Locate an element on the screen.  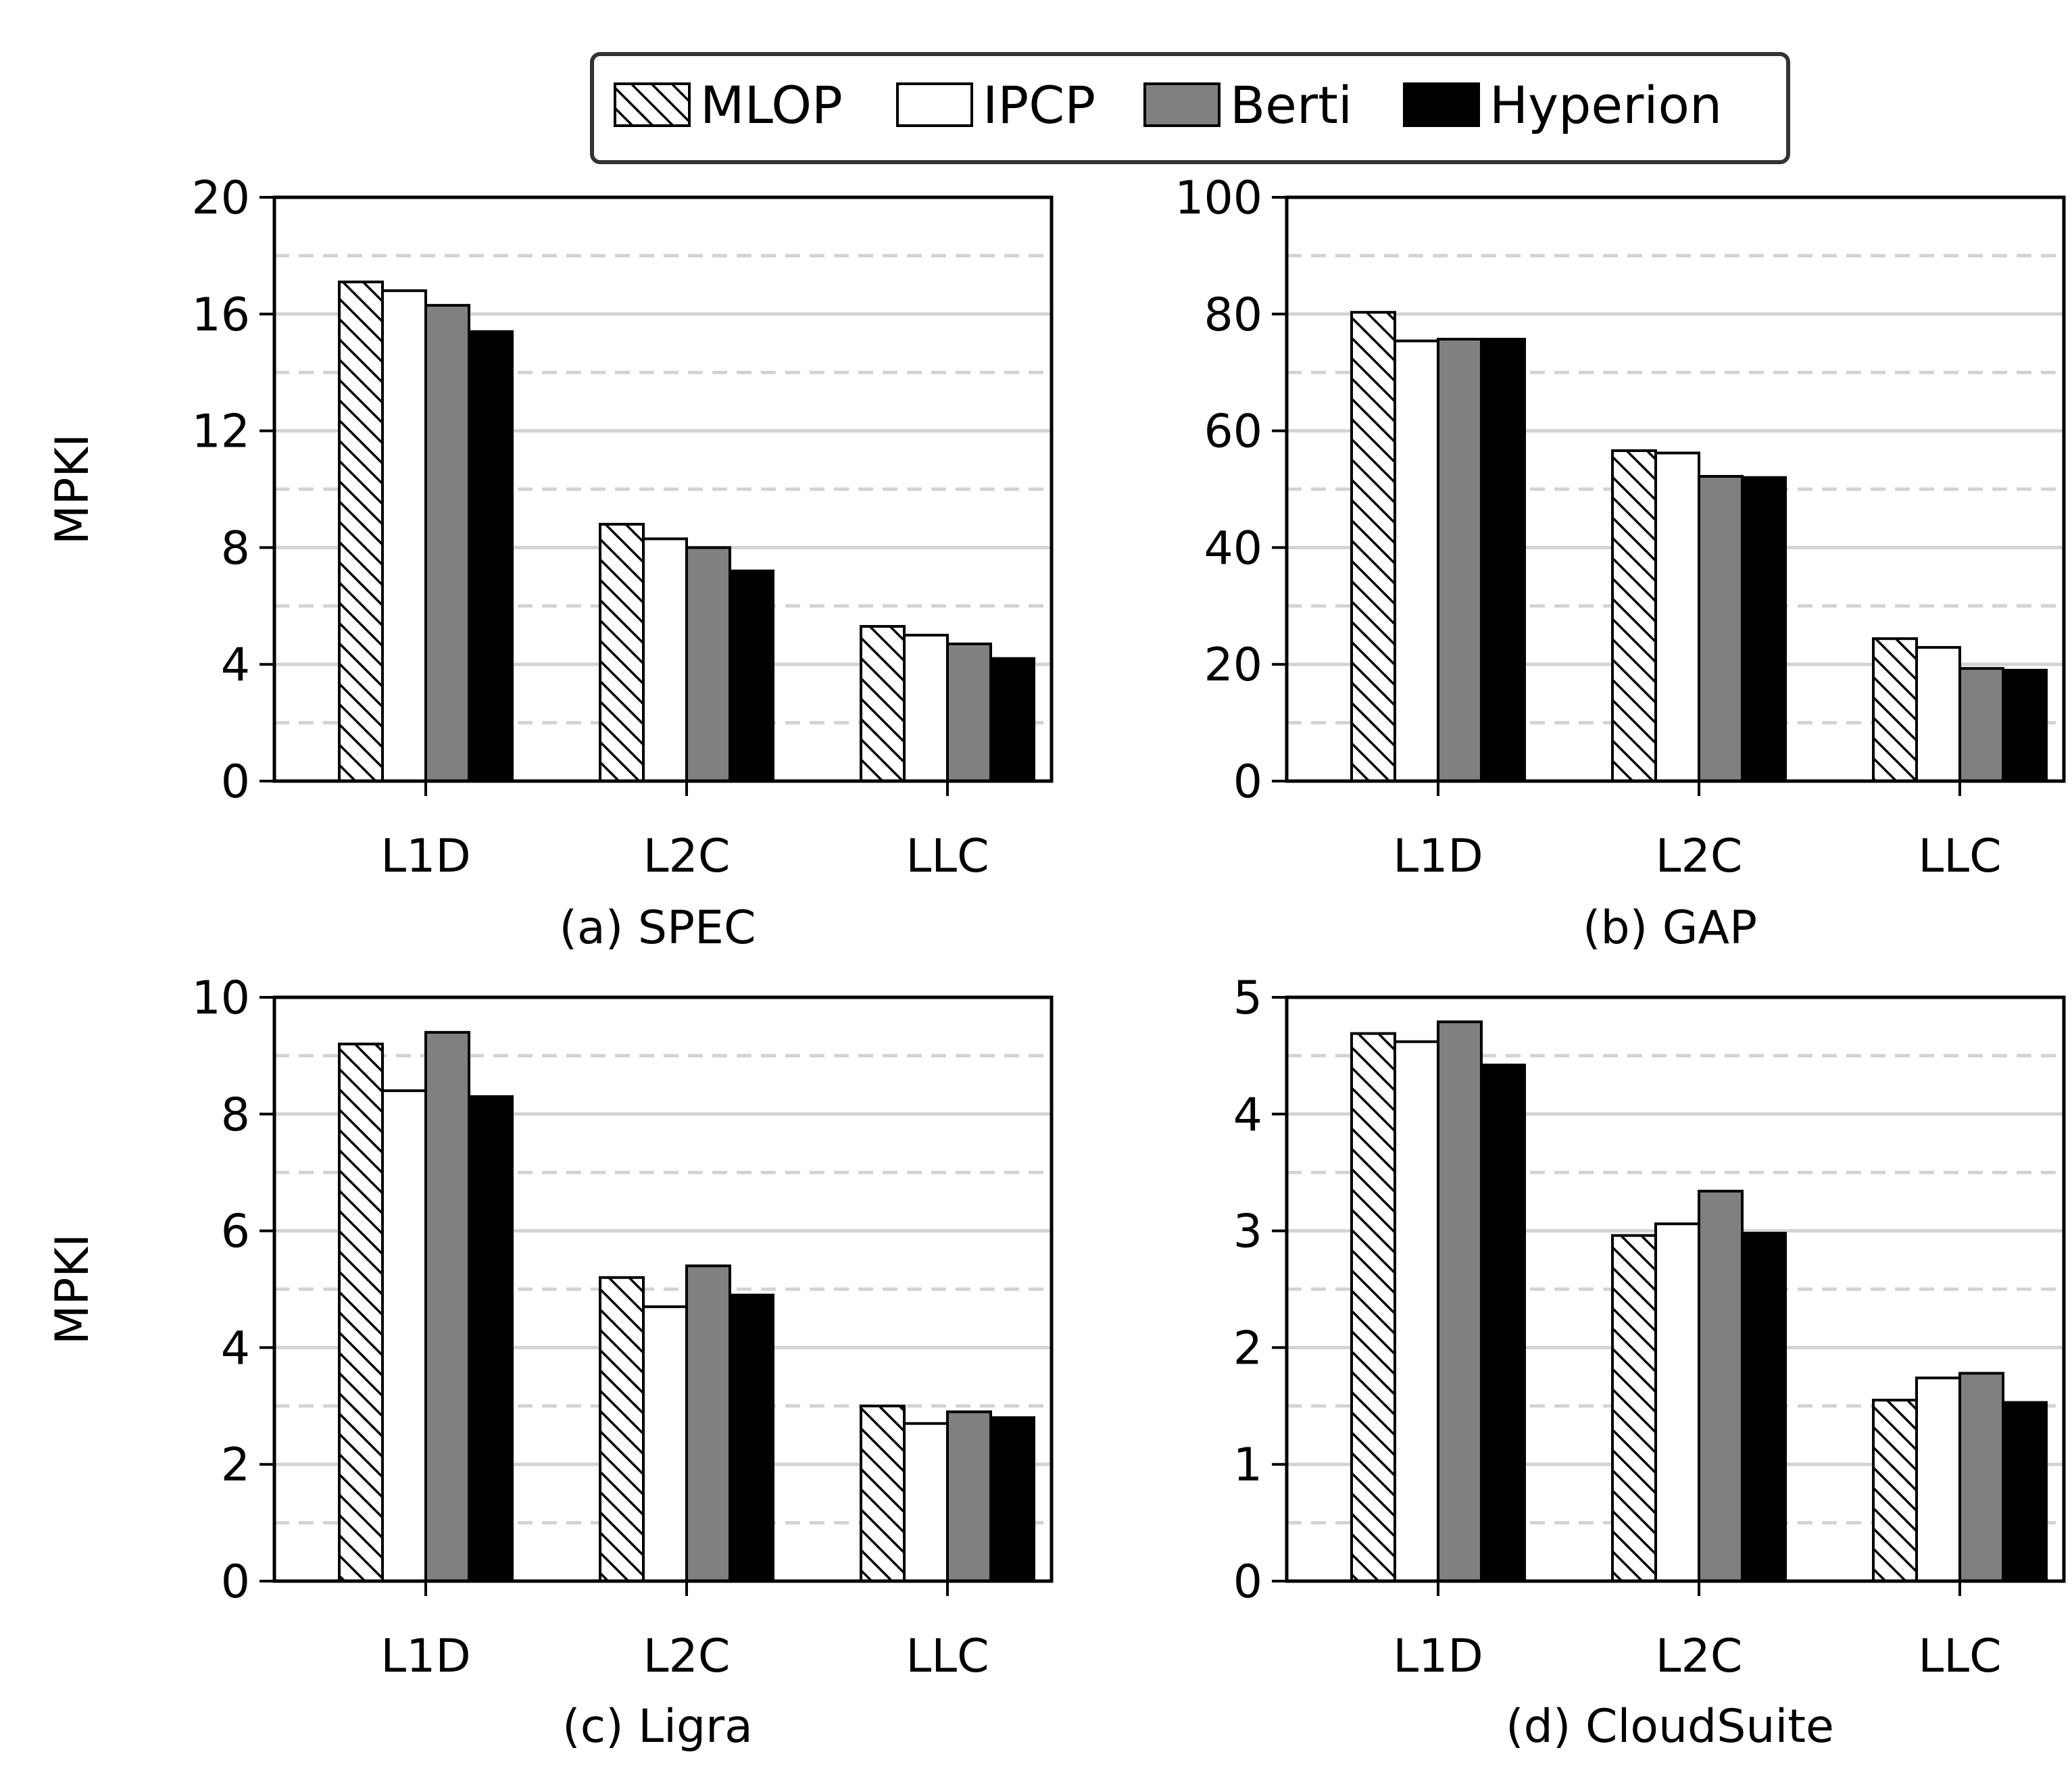
y-tick-label: 40 is located at coordinates (1233, 548).